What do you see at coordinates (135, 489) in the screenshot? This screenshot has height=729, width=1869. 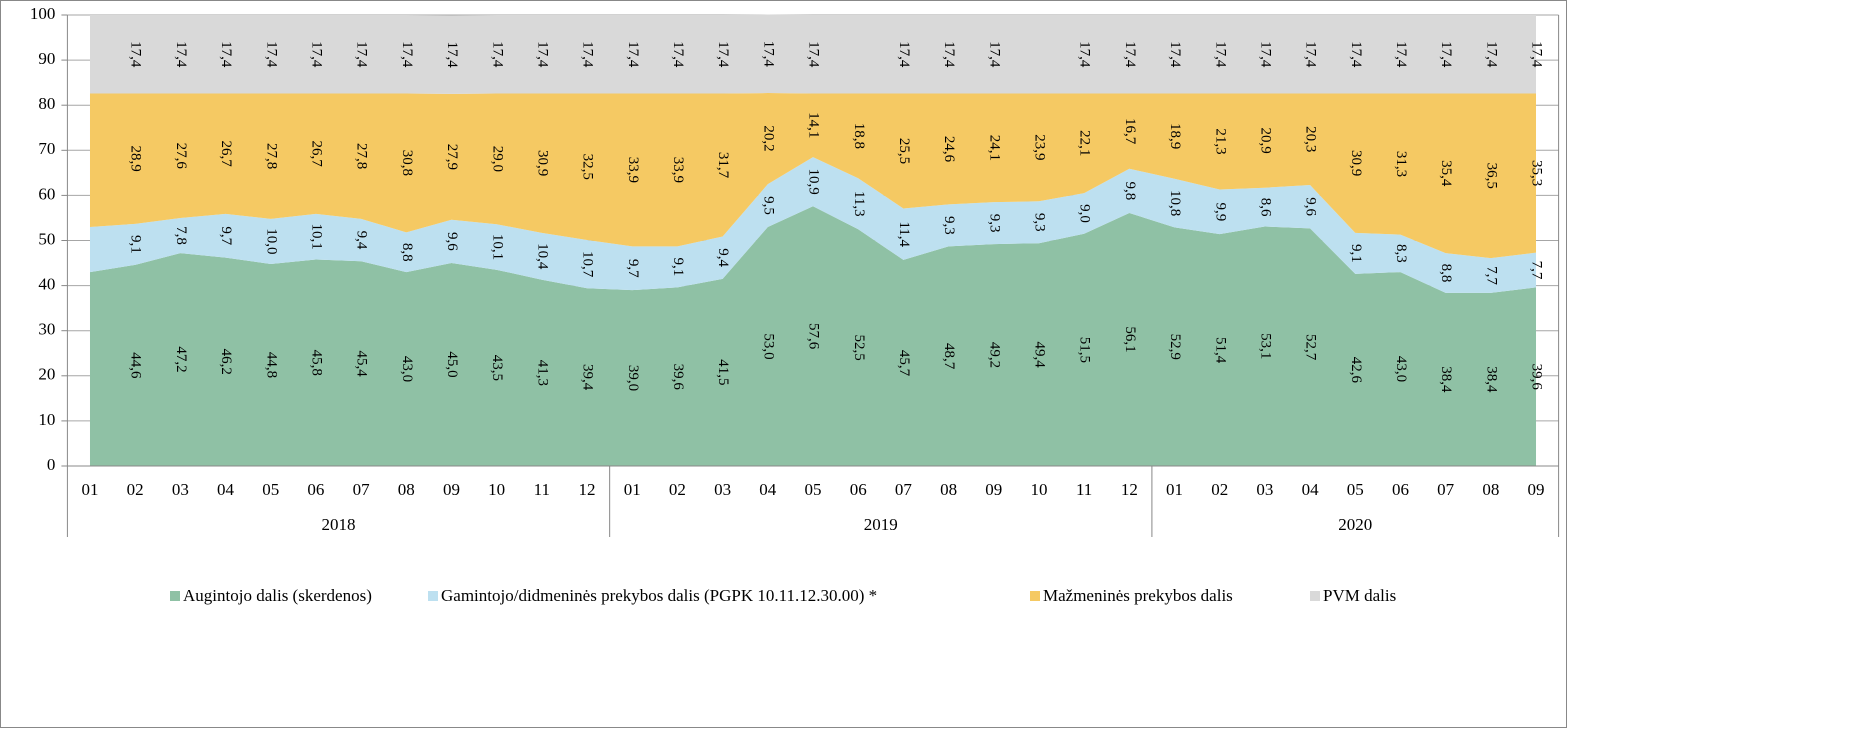 I see `x-tick-label: 02` at bounding box center [135, 489].